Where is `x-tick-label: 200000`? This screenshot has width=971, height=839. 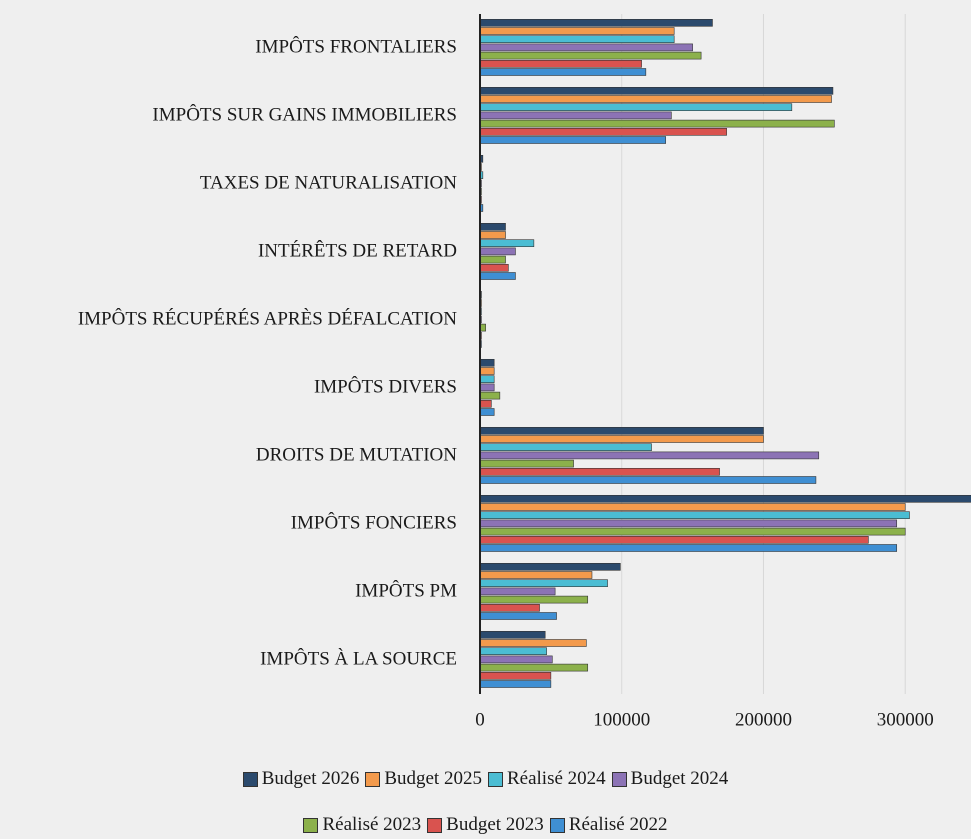 x-tick-label: 200000 is located at coordinates (763, 719).